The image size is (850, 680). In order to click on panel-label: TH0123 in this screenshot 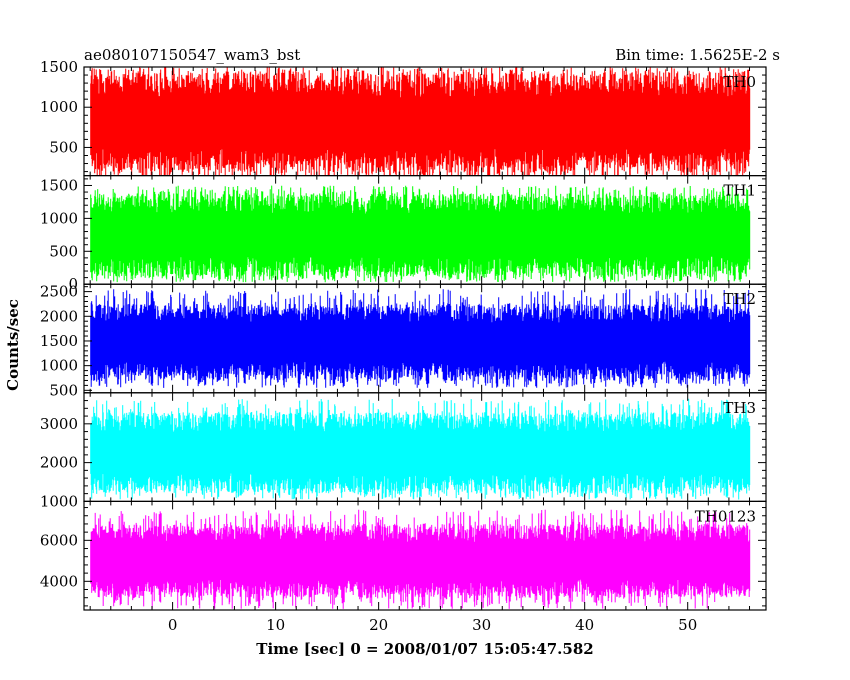, I will do `click(725, 516)`.